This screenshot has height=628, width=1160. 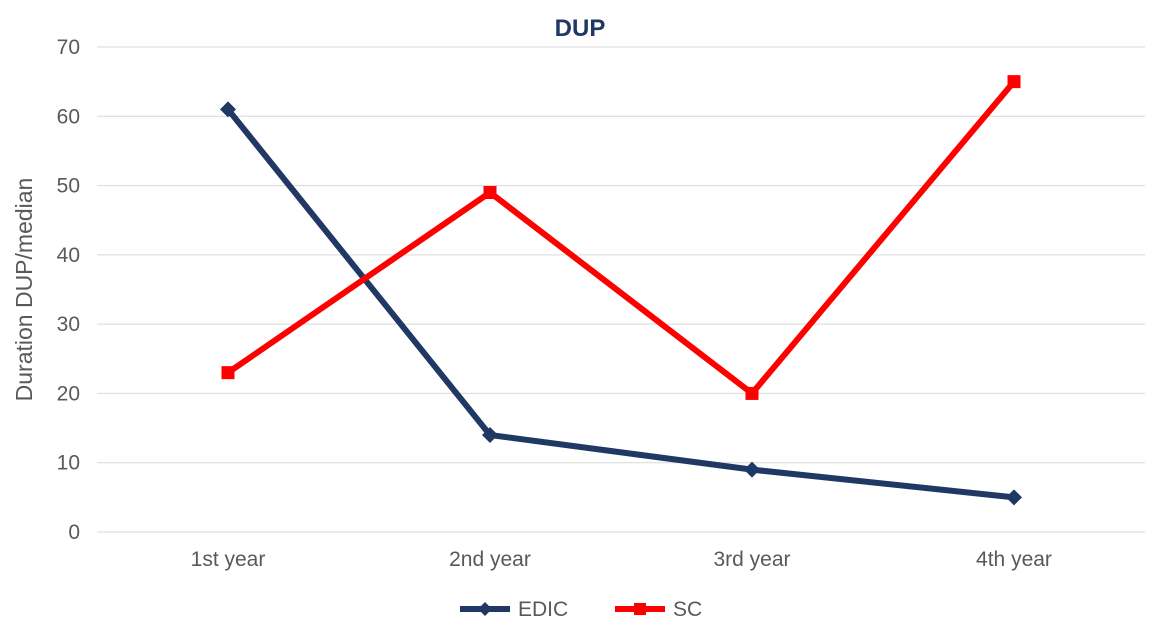 I want to click on x-tick-label: 1st year, so click(x=228, y=559).